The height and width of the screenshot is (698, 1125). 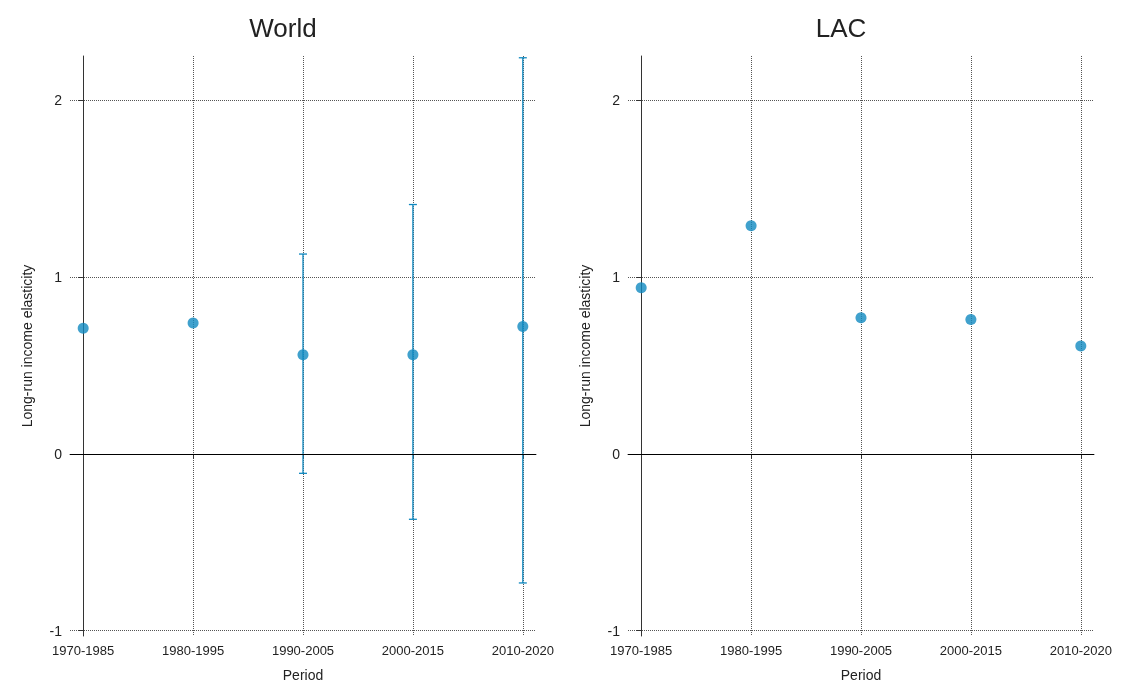 What do you see at coordinates (283, 28) in the screenshot?
I see `chart-title: World` at bounding box center [283, 28].